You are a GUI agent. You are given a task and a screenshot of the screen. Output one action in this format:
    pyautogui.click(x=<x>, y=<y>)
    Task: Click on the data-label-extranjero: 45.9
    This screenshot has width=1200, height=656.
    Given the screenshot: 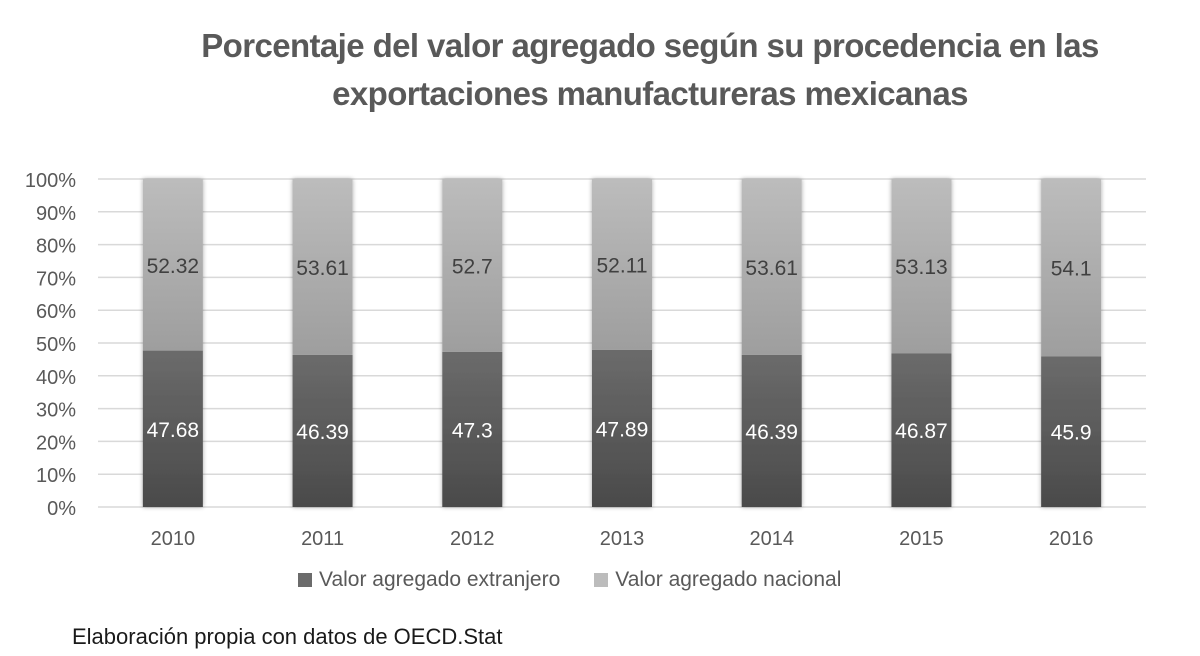 What is the action you would take?
    pyautogui.click(x=1071, y=433)
    